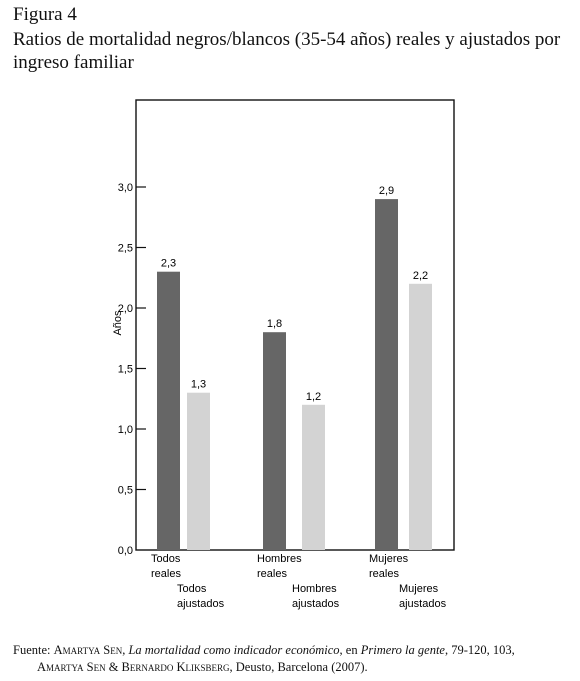 The width and height of the screenshot is (580, 681). What do you see at coordinates (168, 264) in the screenshot?
I see `data-label: 2,3` at bounding box center [168, 264].